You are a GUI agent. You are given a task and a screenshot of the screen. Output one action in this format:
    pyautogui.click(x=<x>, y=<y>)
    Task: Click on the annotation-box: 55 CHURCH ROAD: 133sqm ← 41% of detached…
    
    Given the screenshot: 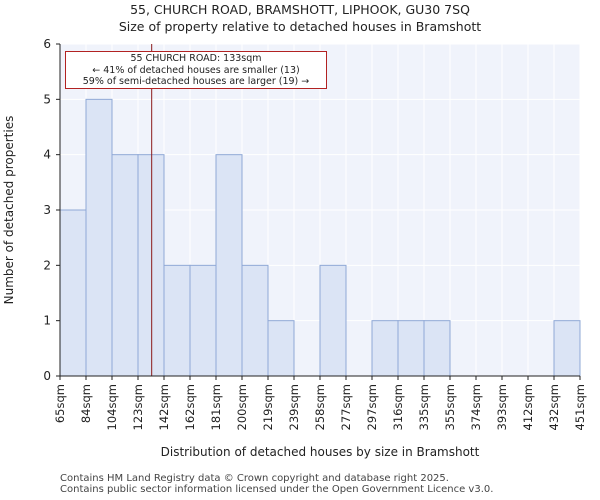 What is the action you would take?
    pyautogui.click(x=196, y=70)
    